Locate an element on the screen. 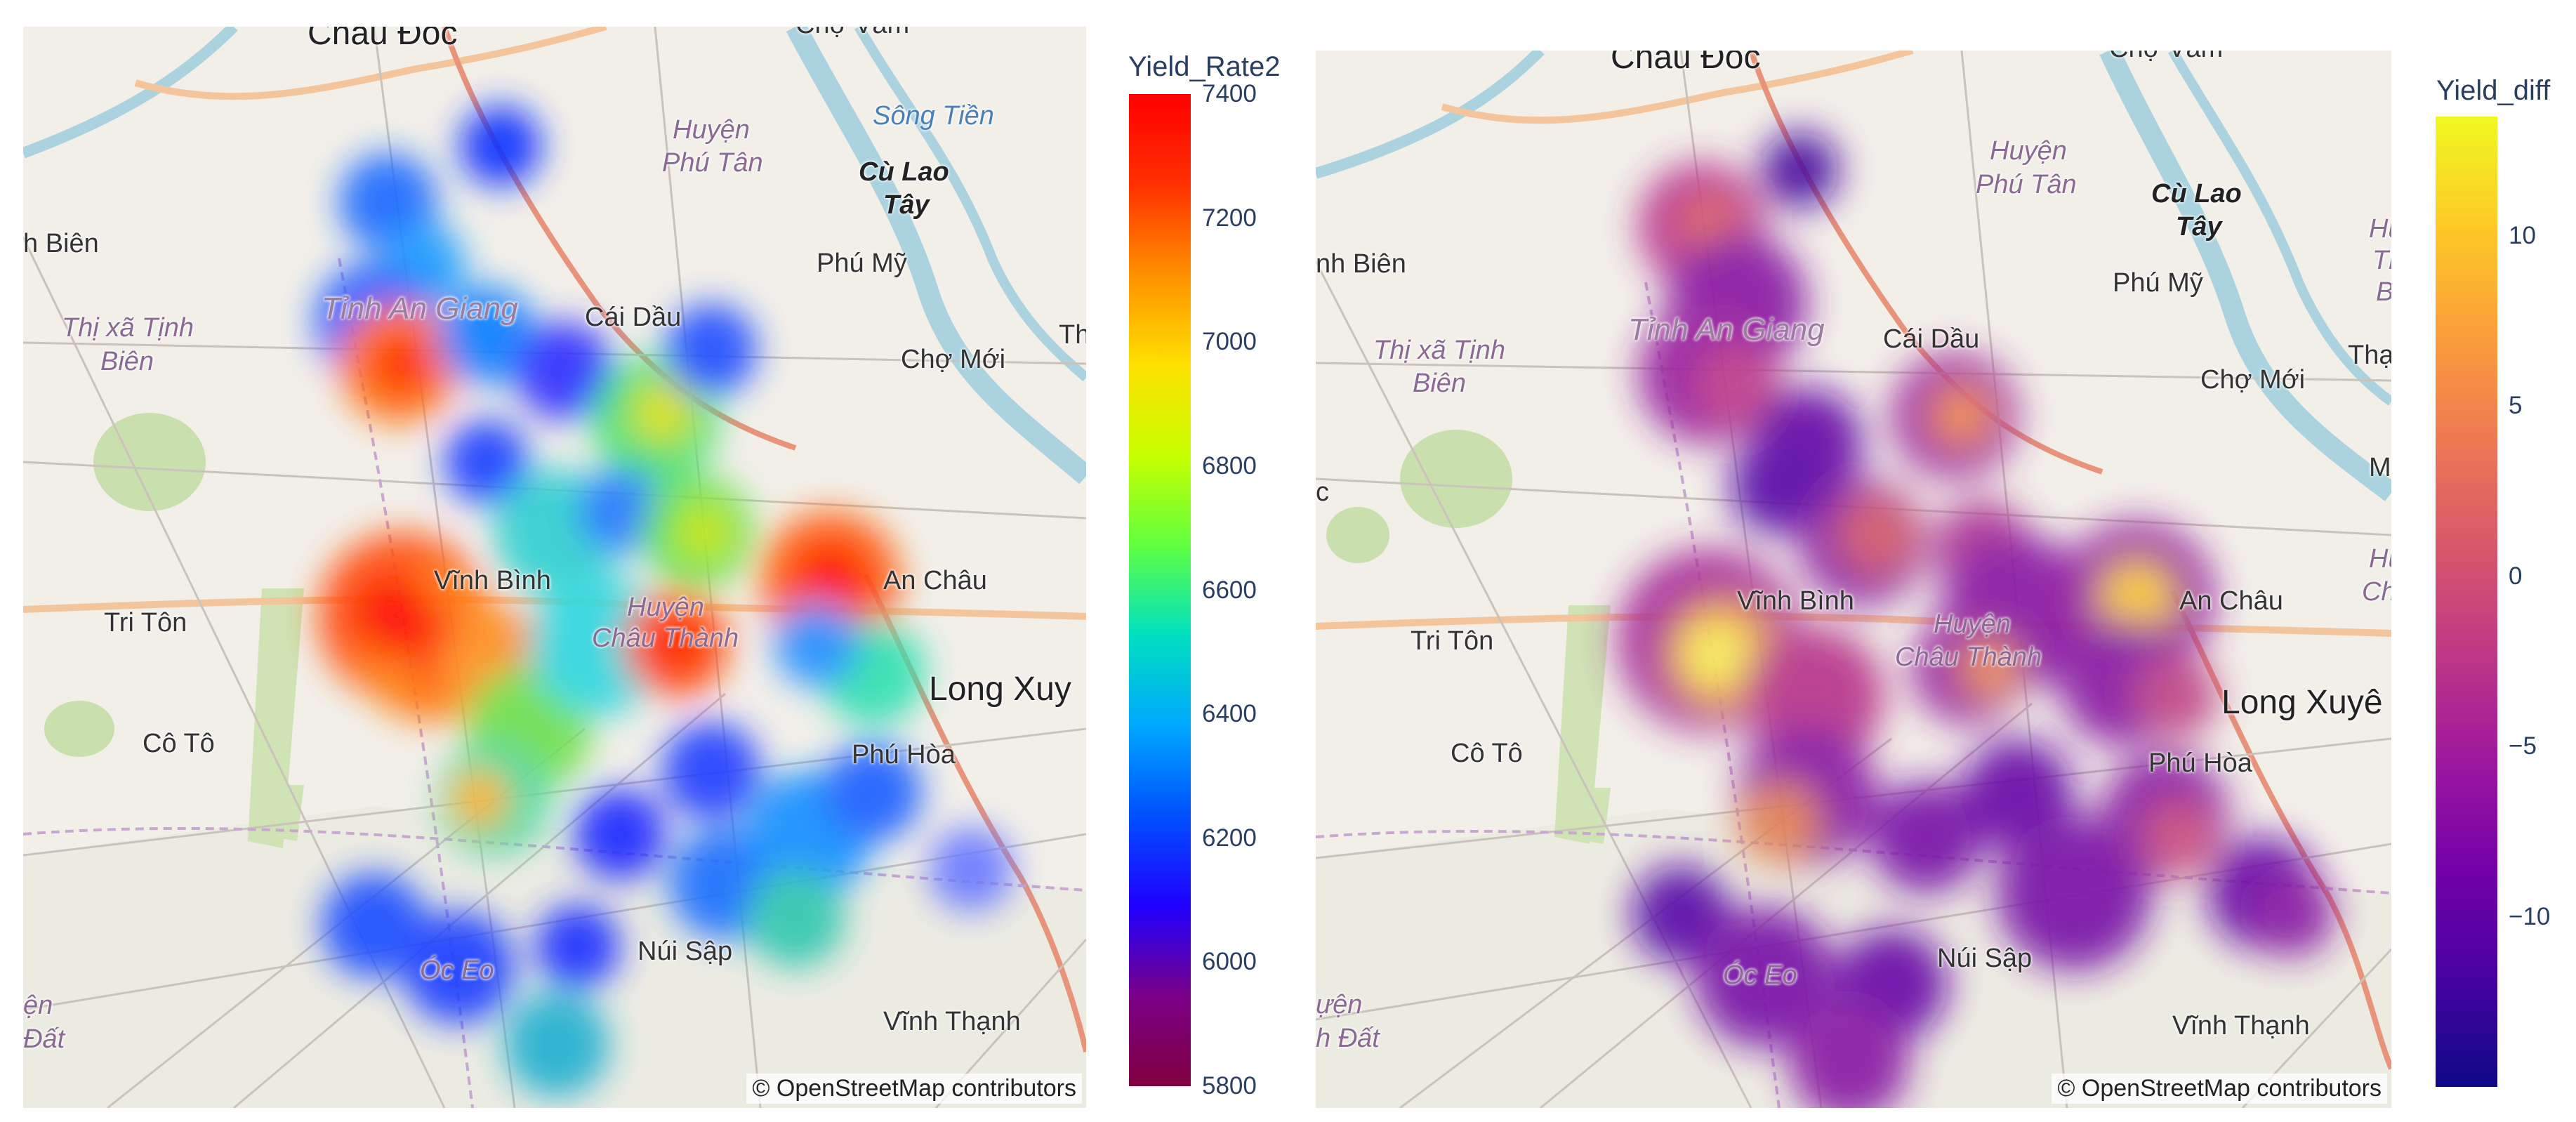 This screenshot has width=2576, height=1122. place-label: Bi is located at coordinates (2383, 292).